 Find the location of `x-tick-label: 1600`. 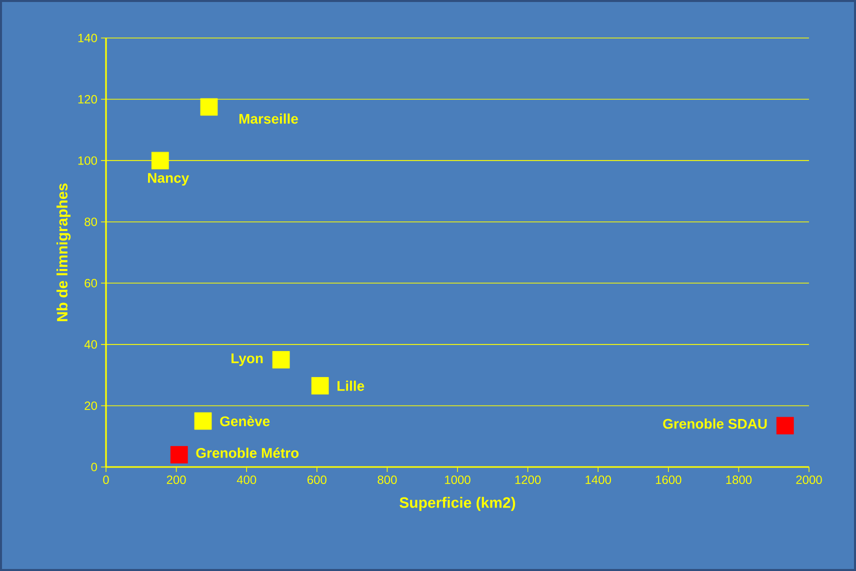

x-tick-label: 1600 is located at coordinates (669, 480).